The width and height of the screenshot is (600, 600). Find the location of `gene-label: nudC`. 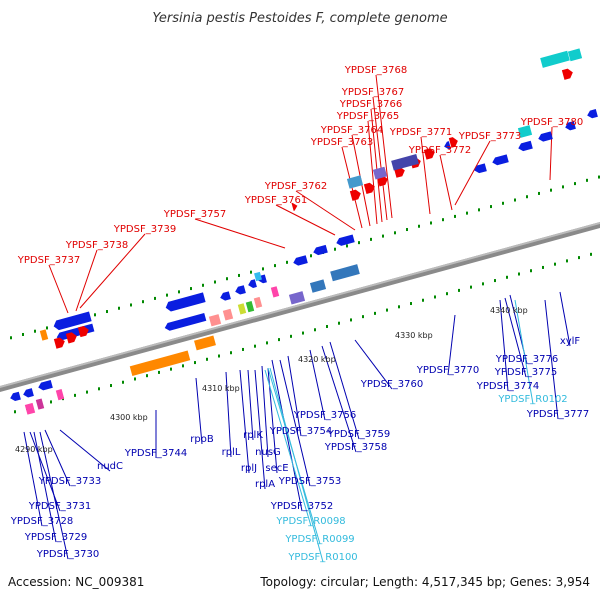

gene-label: nudC is located at coordinates (110, 466).